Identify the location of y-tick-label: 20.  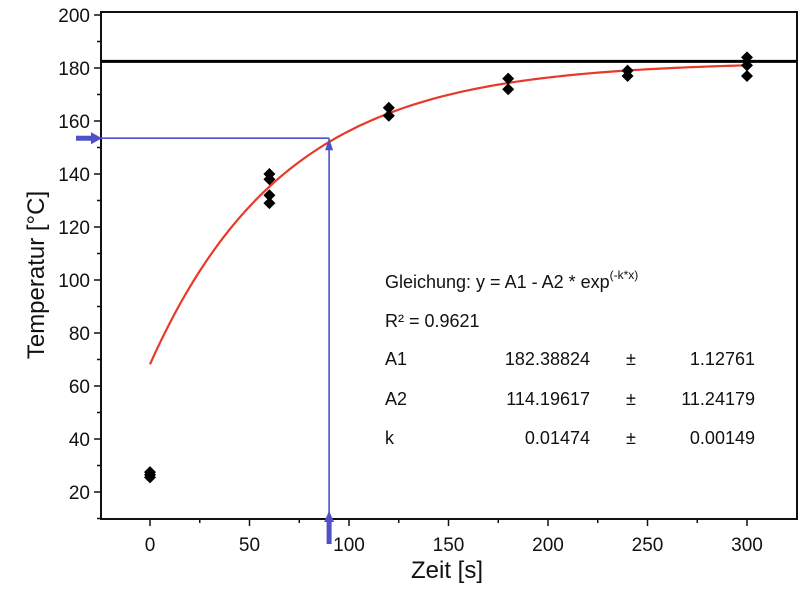
(79, 493).